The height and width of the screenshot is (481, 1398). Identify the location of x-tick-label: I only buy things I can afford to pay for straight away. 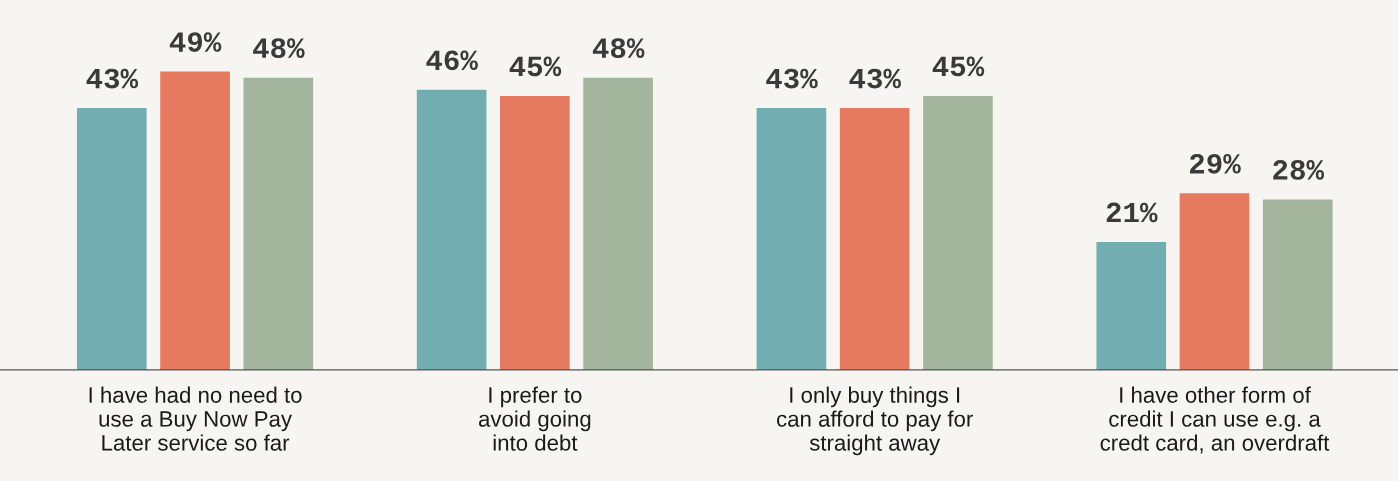
(875, 421).